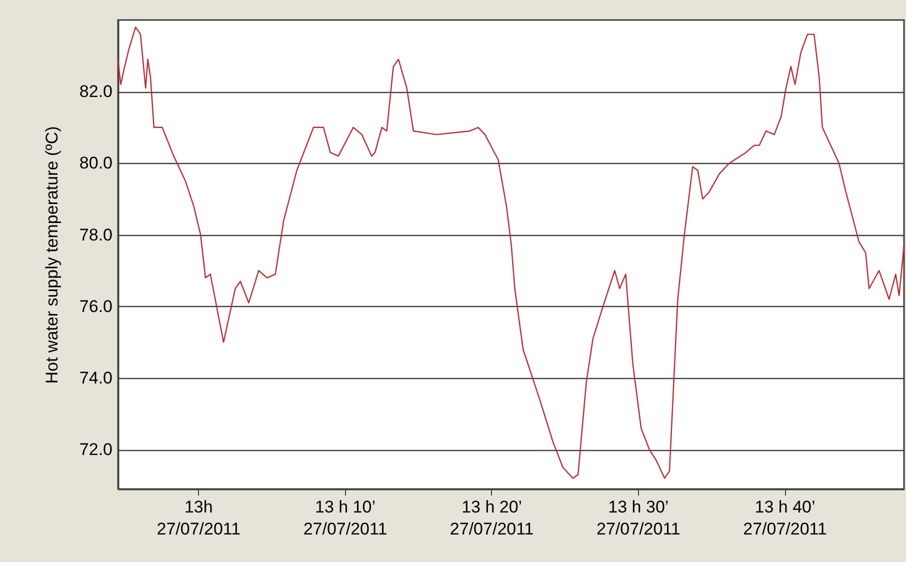  What do you see at coordinates (52, 255) in the screenshot?
I see `y-axis-title: Hot water supply temperature (ºC)` at bounding box center [52, 255].